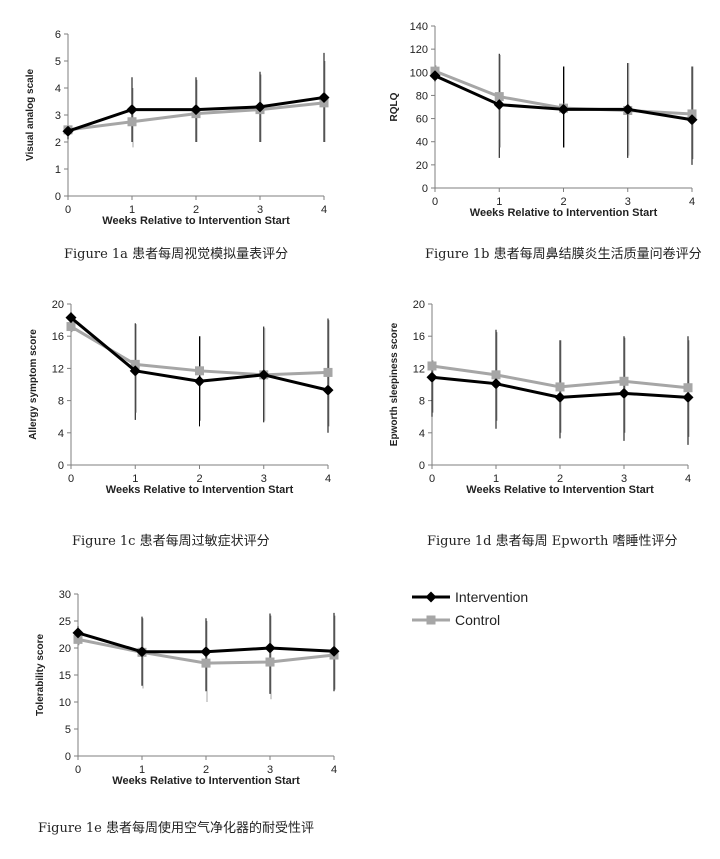  I want to click on y-axis-title: Visual analog scale, so click(30, 115).